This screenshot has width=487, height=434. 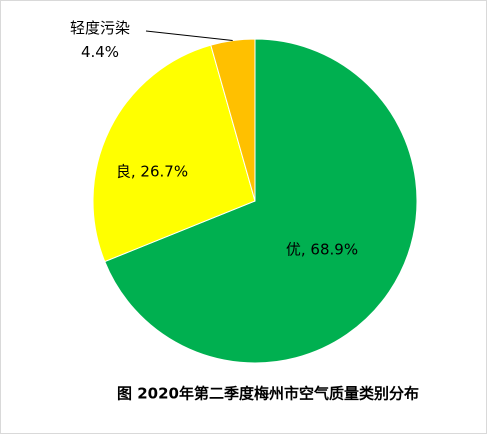 What do you see at coordinates (268, 394) in the screenshot?
I see `chart-title: 图 2020年第二季度梅州市空气质量类别分布` at bounding box center [268, 394].